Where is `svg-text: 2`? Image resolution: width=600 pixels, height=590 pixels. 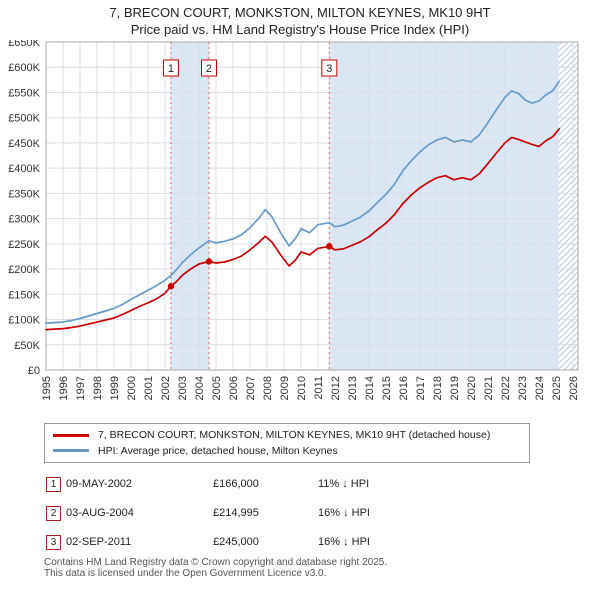 svg-text: 2 is located at coordinates (209, 69).